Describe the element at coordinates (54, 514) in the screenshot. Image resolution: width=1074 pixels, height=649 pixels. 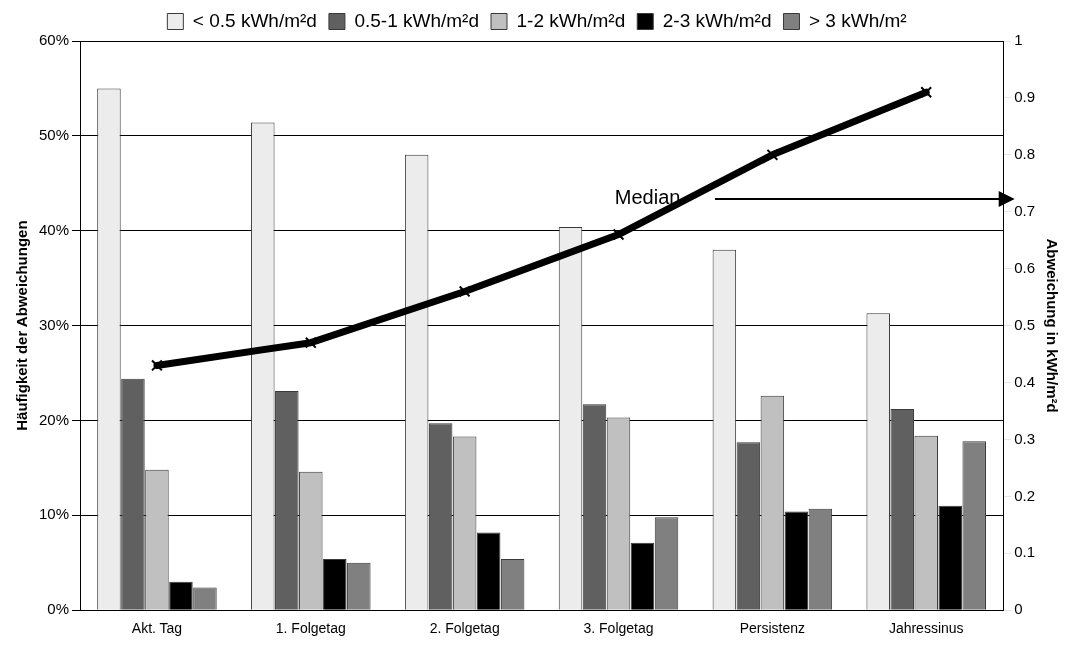
I see `y-tick-label: 10%` at that location.